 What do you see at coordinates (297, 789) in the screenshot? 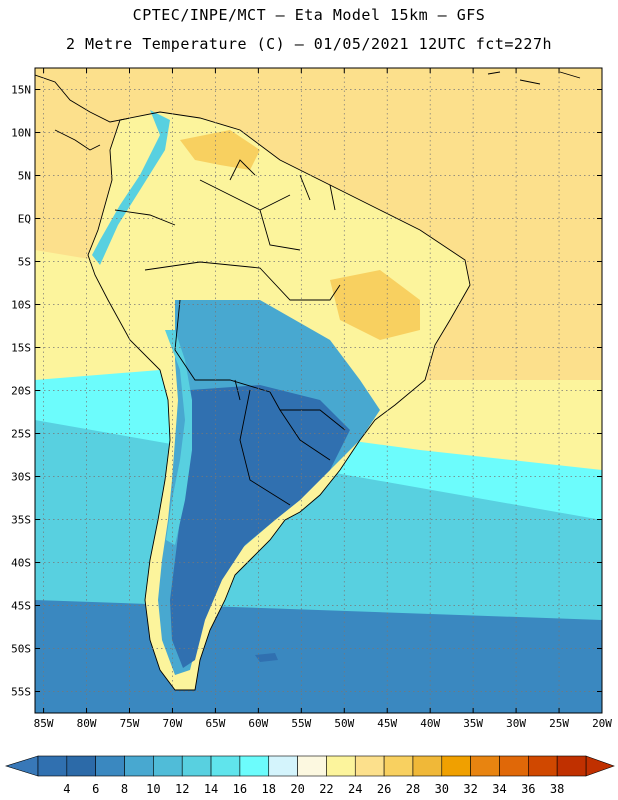
I see `colorbar-label: 20` at bounding box center [297, 789].